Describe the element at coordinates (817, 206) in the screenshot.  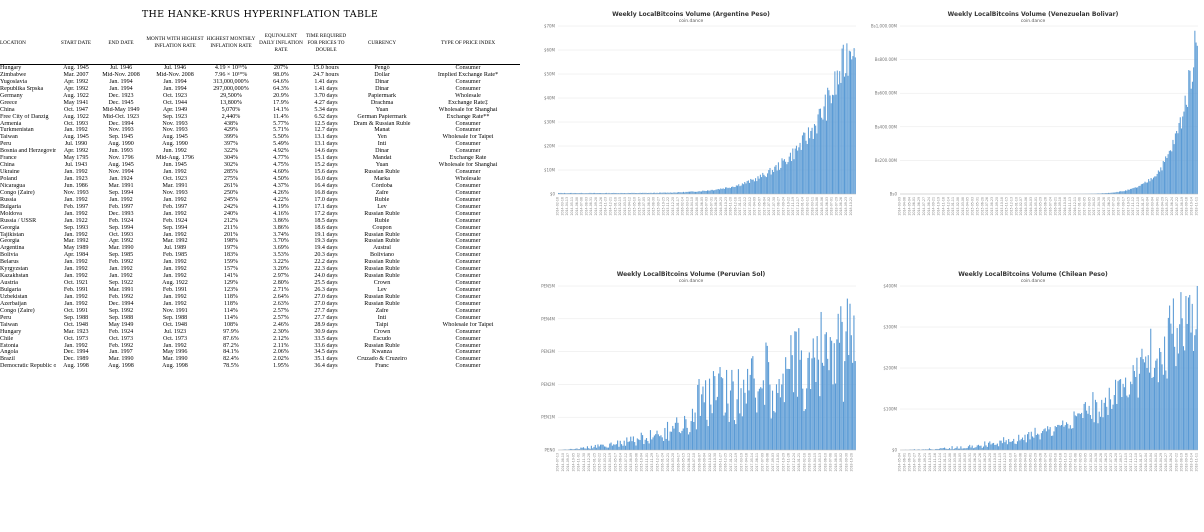
I see `x-tick-label: 2018-04-08` at that location.